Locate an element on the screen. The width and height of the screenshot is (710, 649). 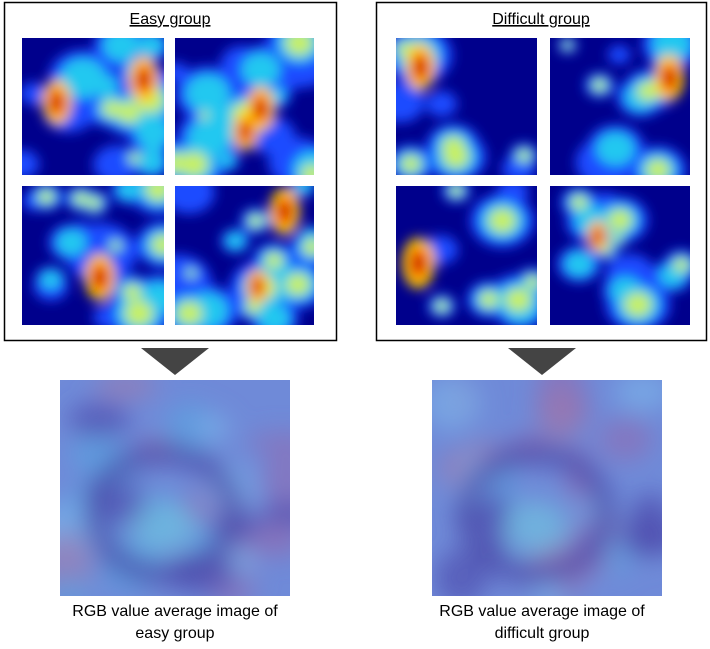
caption: difficult group is located at coordinates (542, 633).